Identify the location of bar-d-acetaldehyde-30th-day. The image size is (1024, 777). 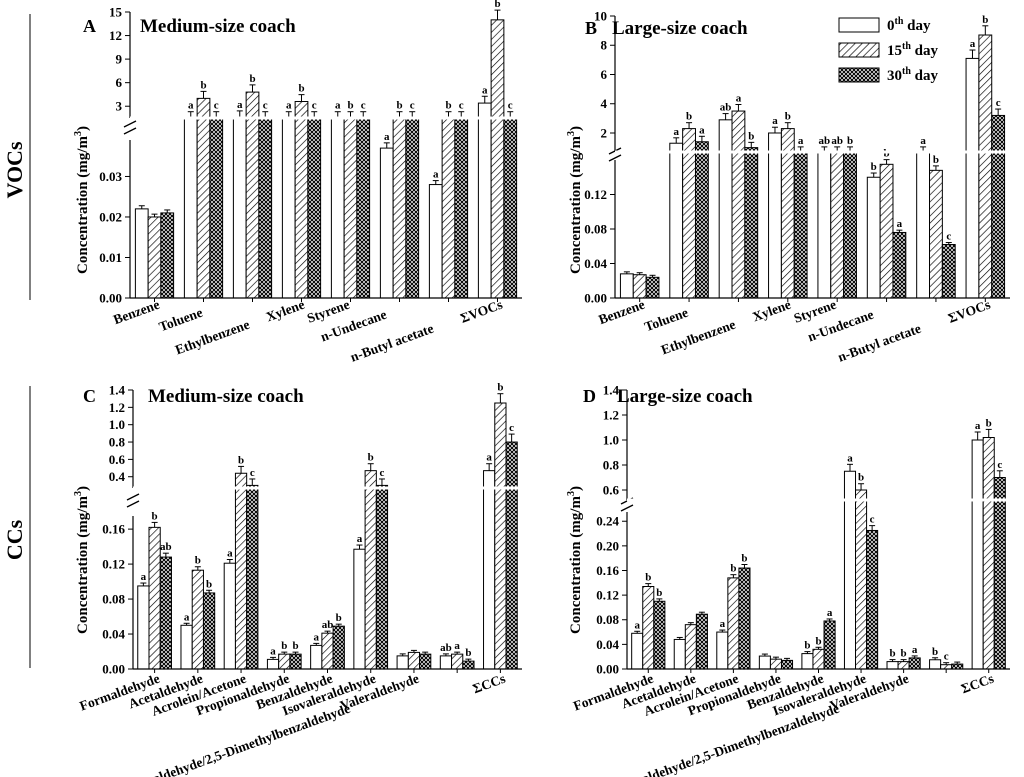
(701, 641).